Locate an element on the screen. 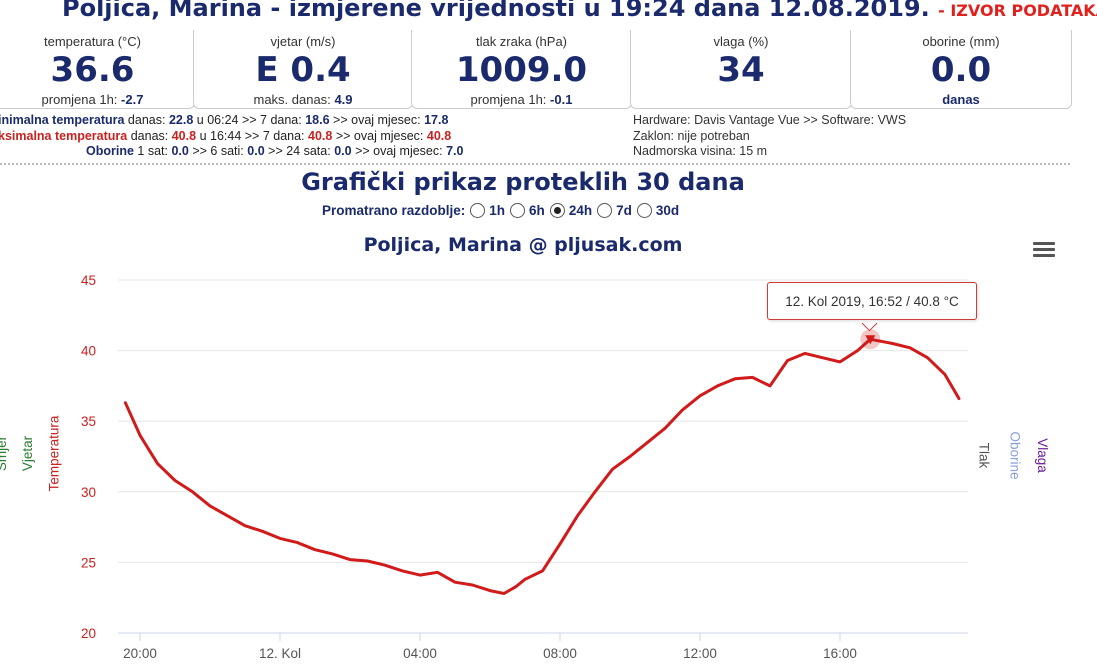 The image size is (1097, 671). x-tick-label: 12:00 is located at coordinates (700, 653).